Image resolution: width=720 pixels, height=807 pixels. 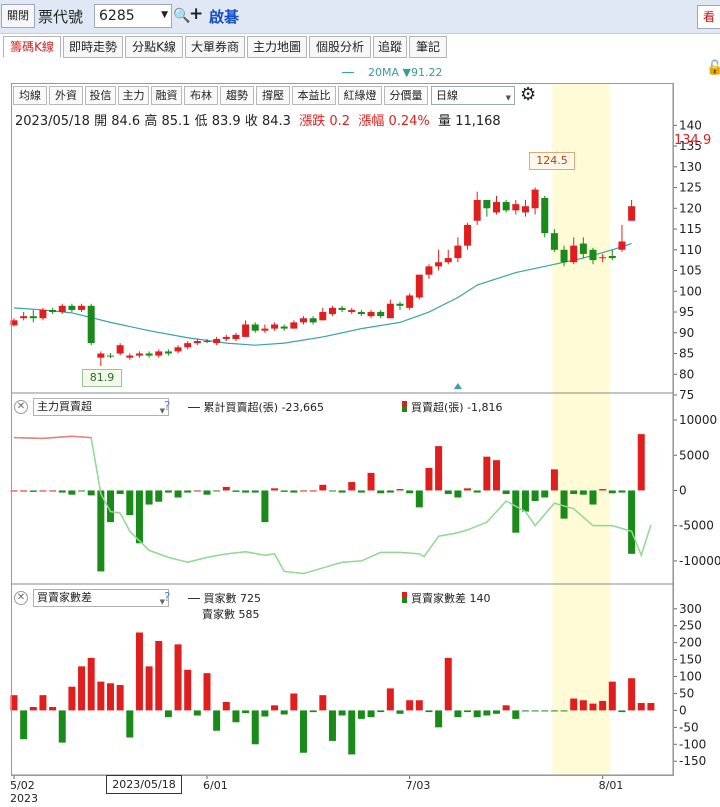 I want to click on toolbar-margin-button: 融資, so click(x=166, y=95).